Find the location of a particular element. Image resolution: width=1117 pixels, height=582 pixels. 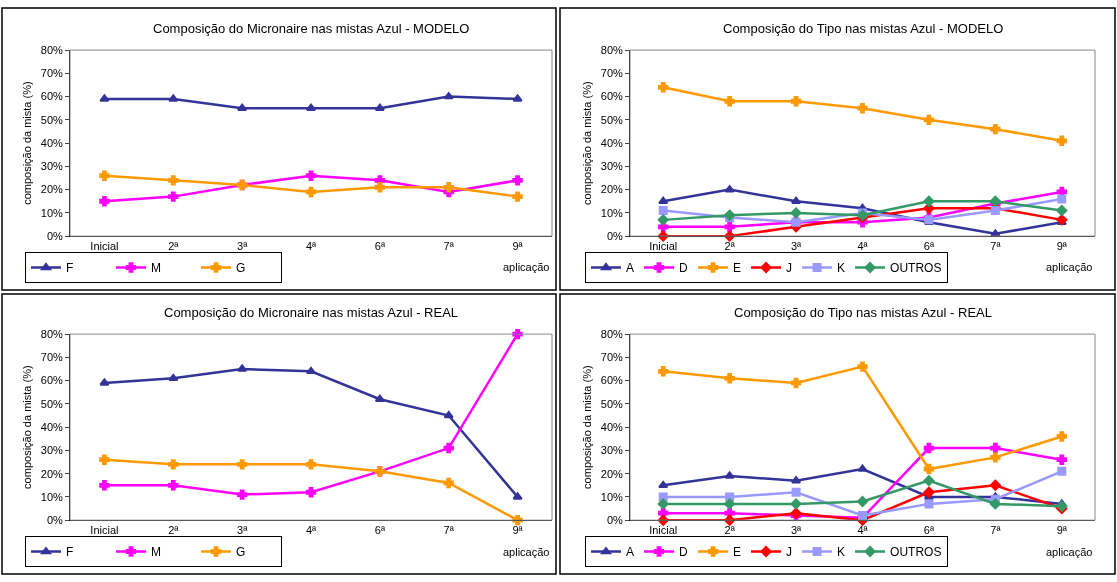

chart-title: Composição do Tipo nas mistas Azul - REAL is located at coordinates (863, 312).